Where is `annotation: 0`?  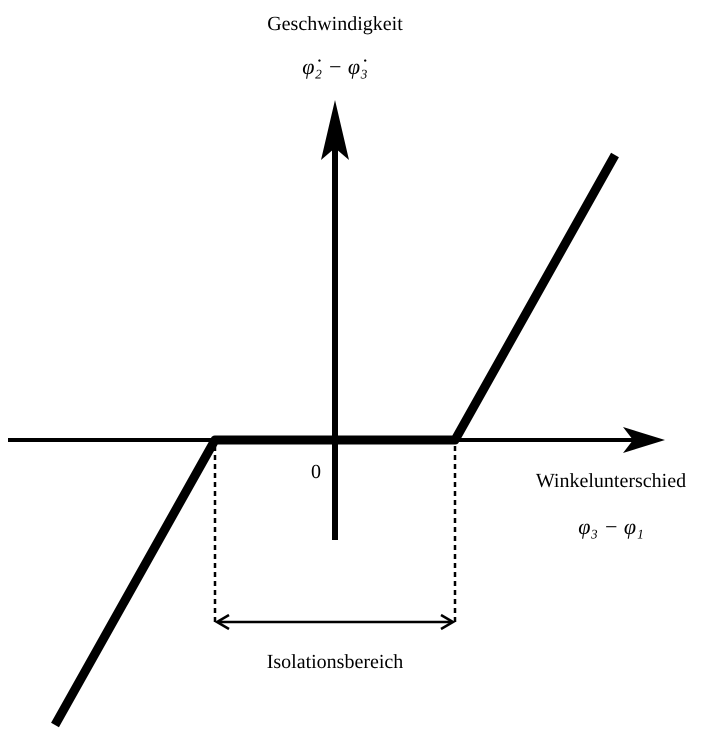 annotation: 0 is located at coordinates (316, 472).